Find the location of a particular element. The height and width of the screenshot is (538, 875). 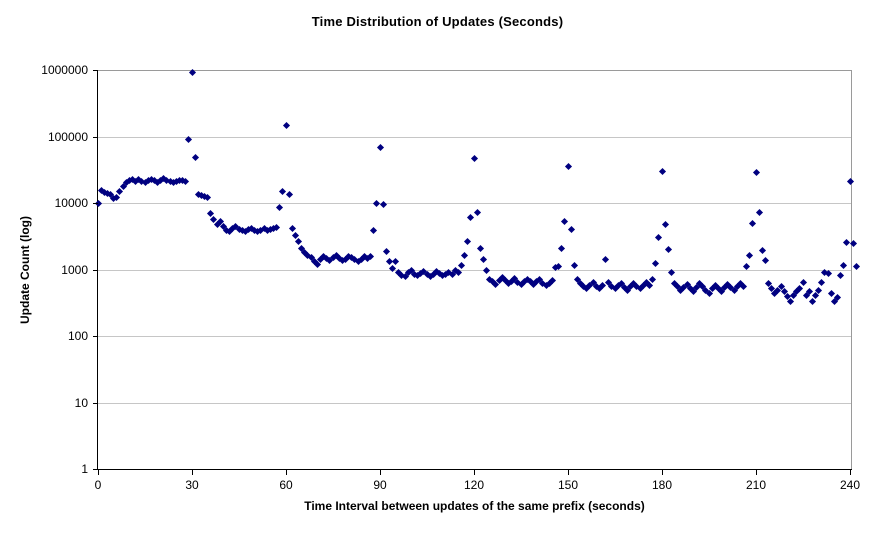

chart-title: Time Distribution of Updates (Seconds) is located at coordinates (437, 21).